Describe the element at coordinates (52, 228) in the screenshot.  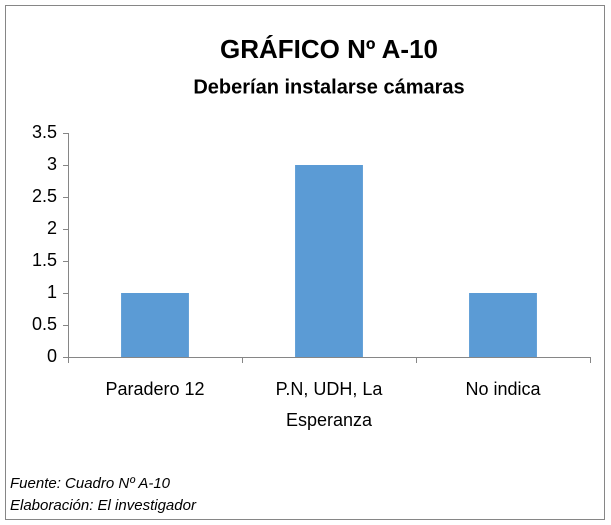
I see `y-tick-label: 2` at that location.